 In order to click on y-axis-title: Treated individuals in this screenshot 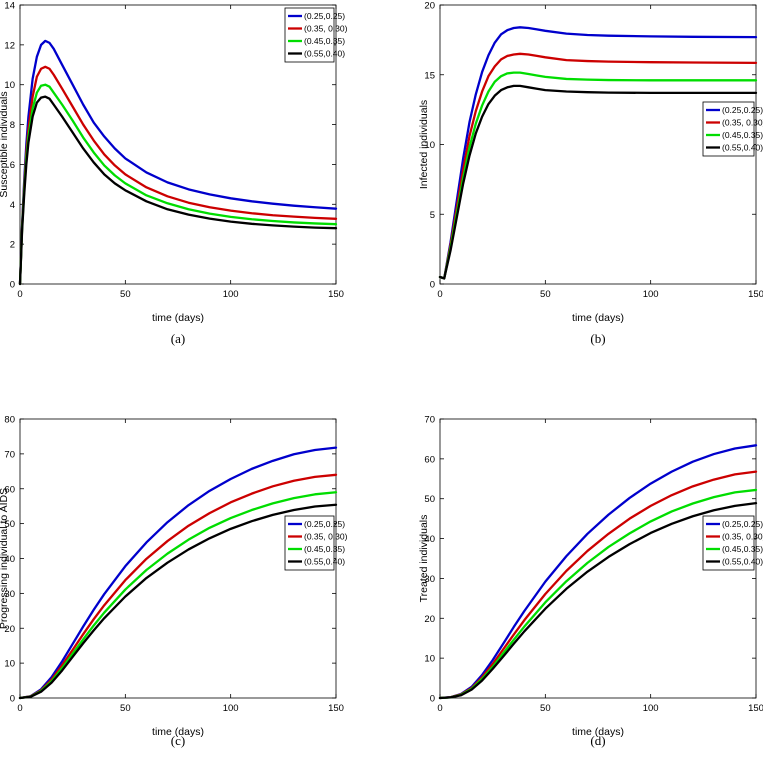, I will do `click(424, 559)`.